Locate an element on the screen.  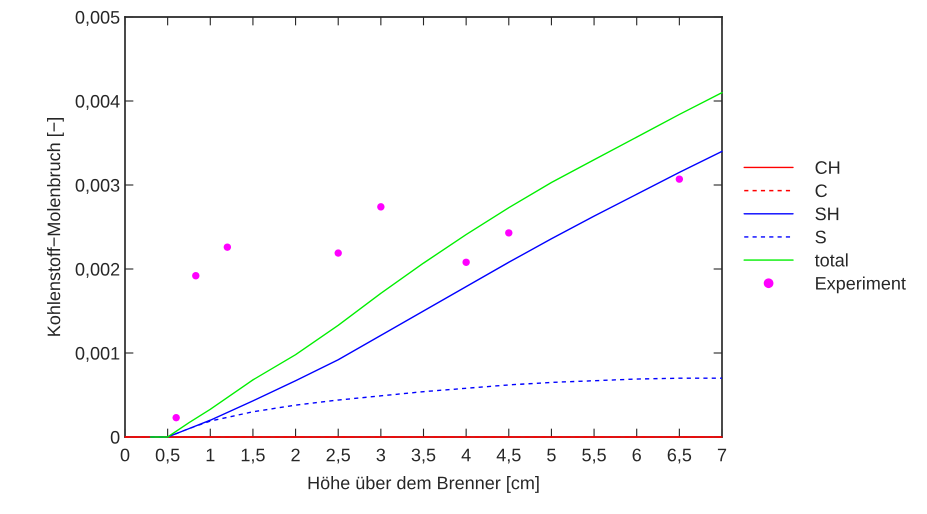
legend-label: S is located at coordinates (820, 237).